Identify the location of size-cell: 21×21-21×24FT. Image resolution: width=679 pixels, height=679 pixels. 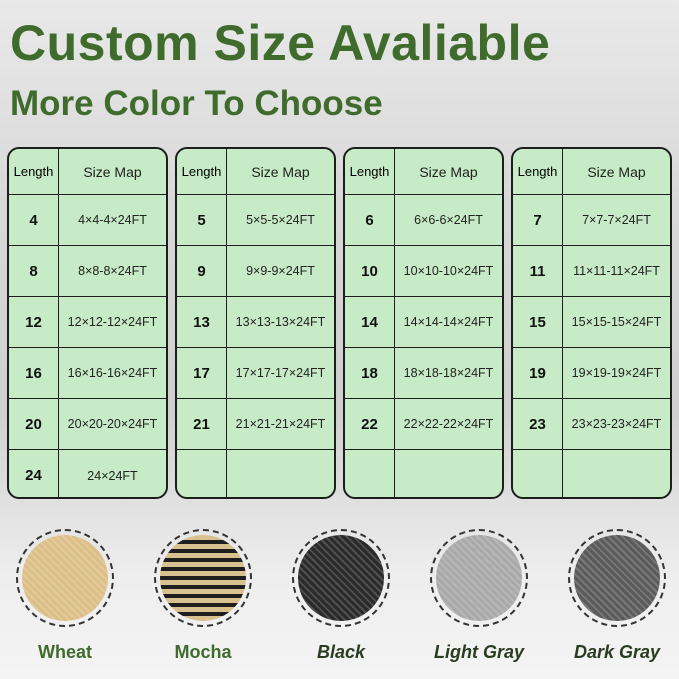
(280, 424).